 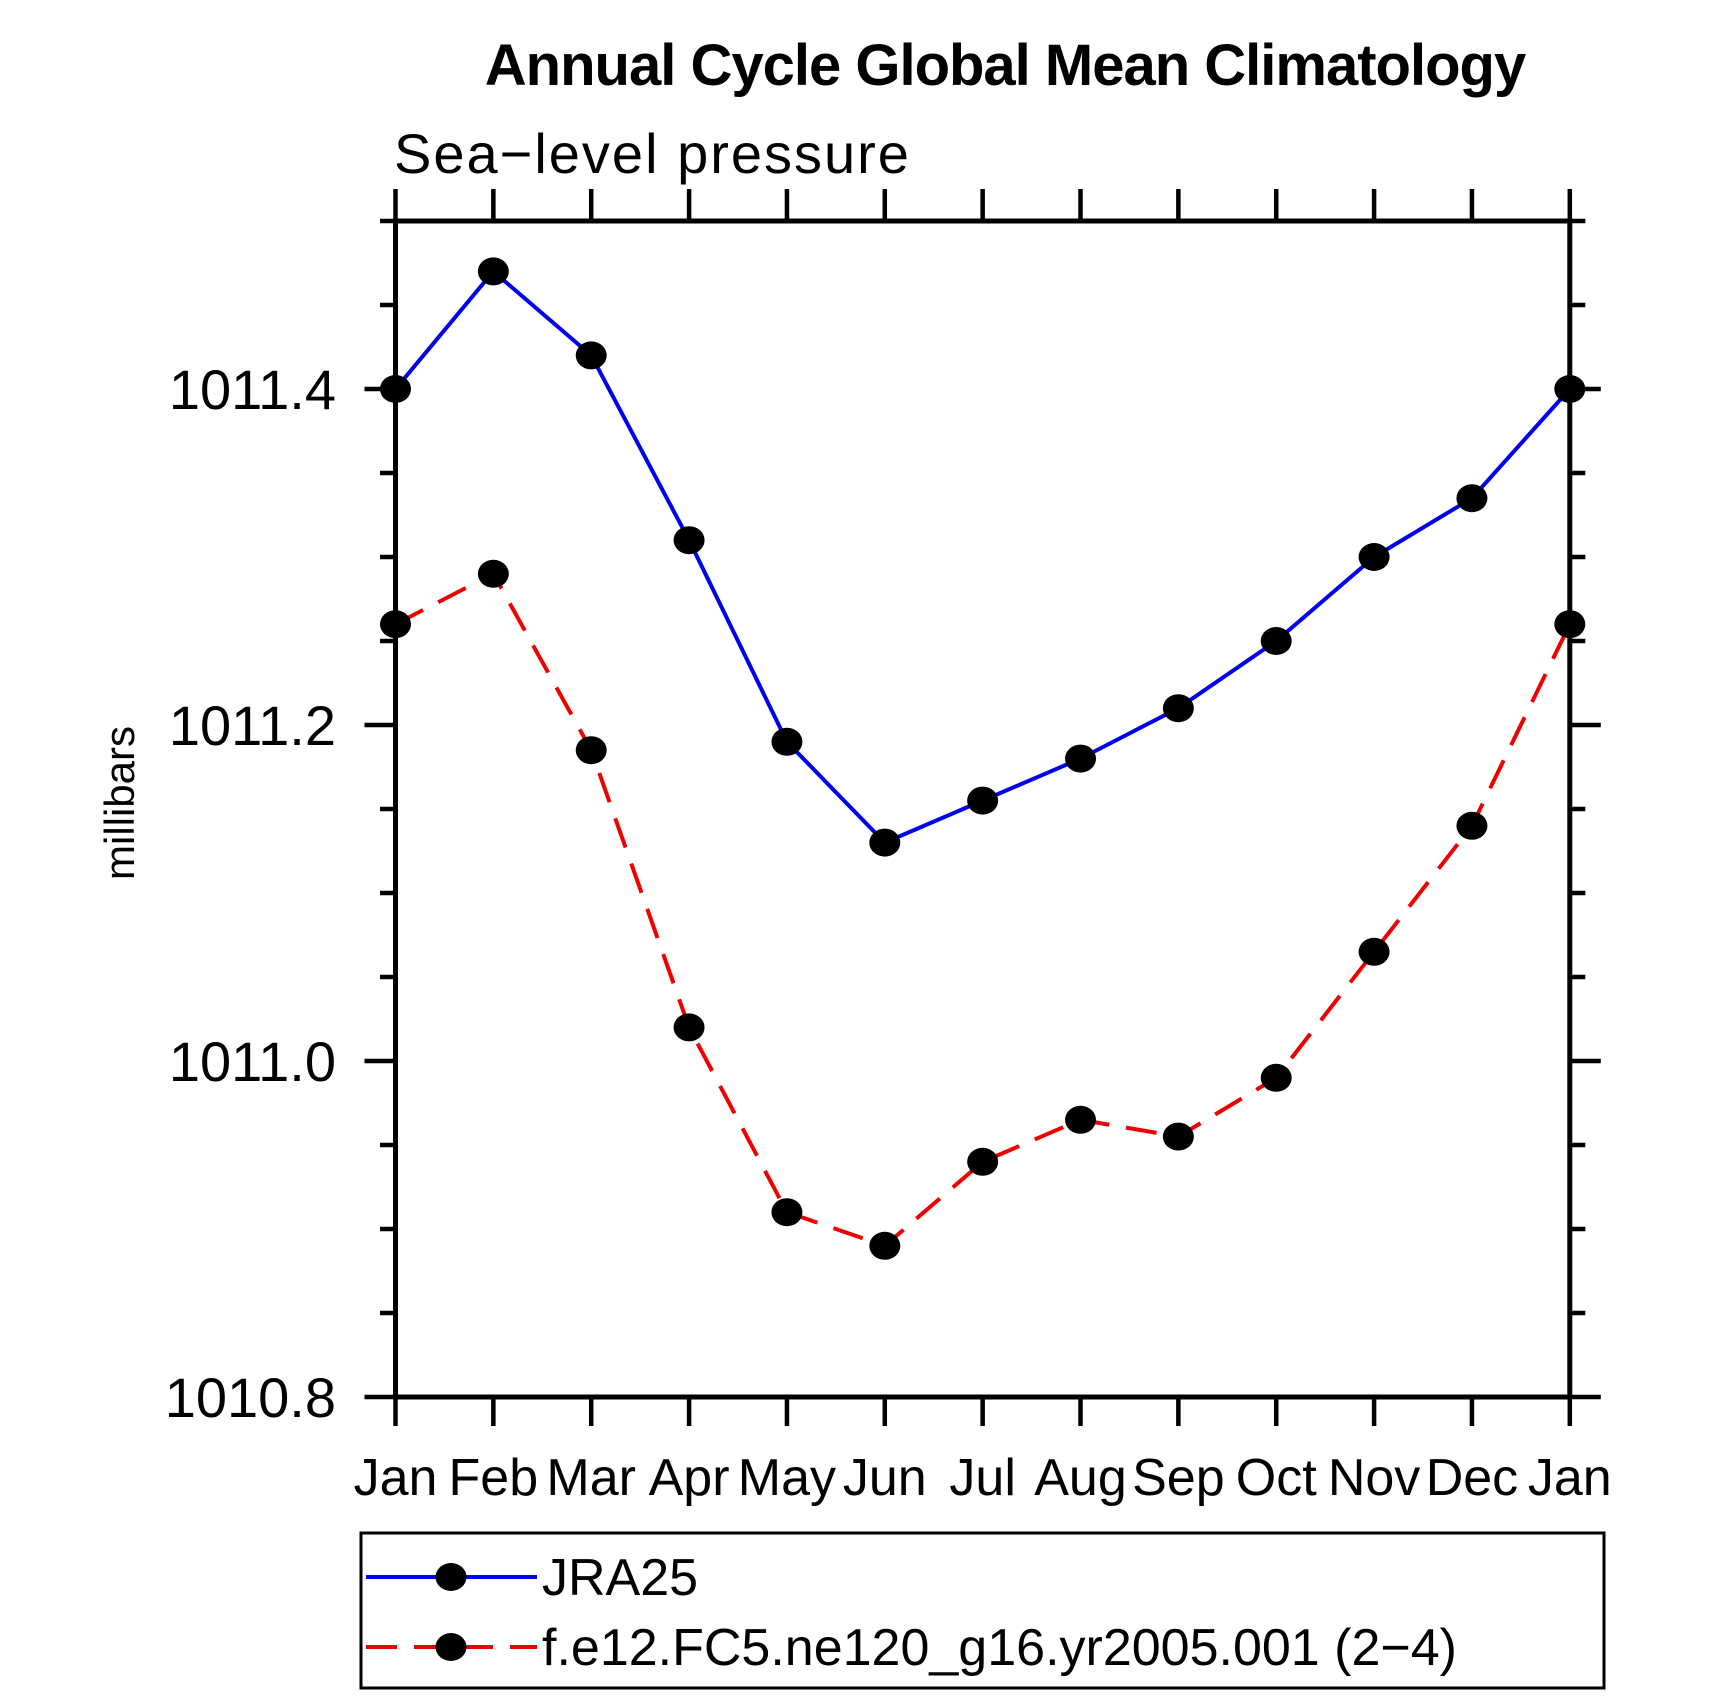 What do you see at coordinates (252, 725) in the screenshot?
I see `y-tick-label: 1011.2` at bounding box center [252, 725].